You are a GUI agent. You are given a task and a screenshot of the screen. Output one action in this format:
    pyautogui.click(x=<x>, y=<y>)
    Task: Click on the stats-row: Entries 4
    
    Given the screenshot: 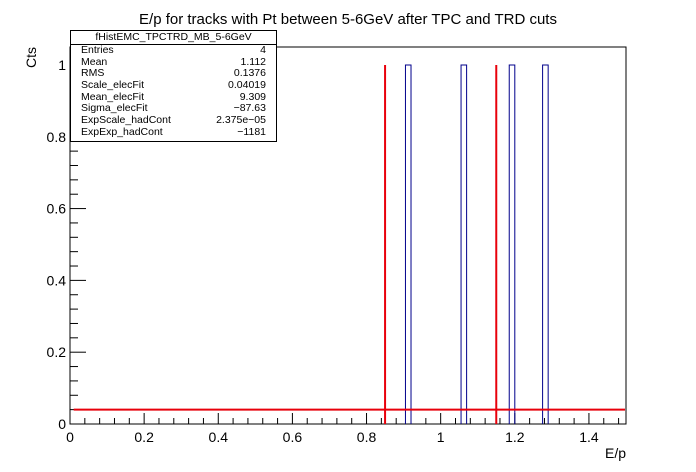 What is the action you would take?
    pyautogui.click(x=173, y=50)
    